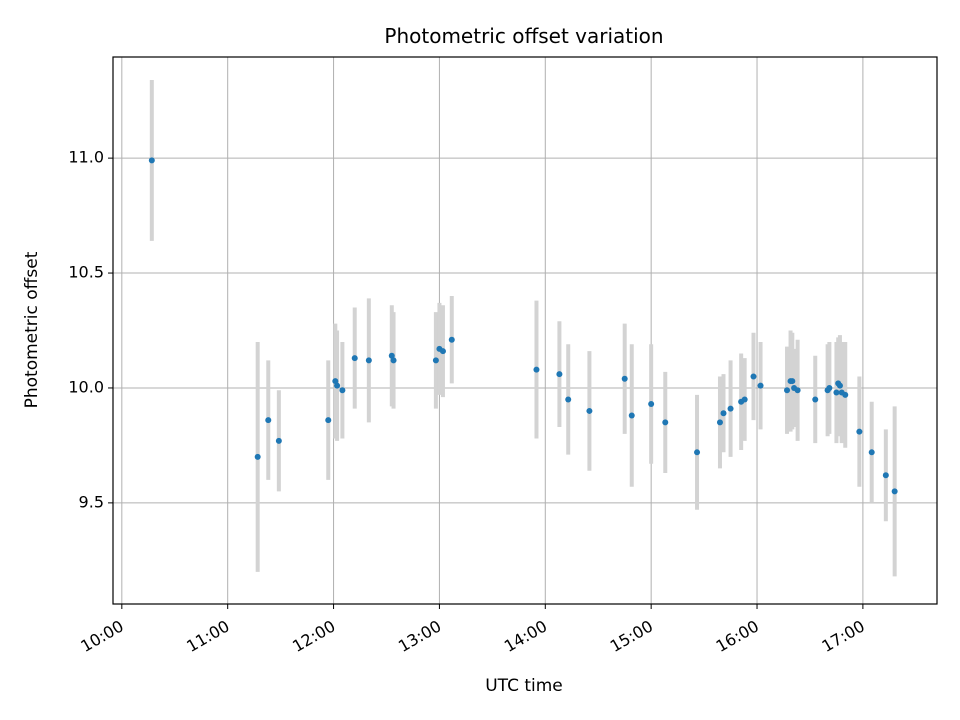 The image size is (960, 720). I want to click on y-tick-label: 10.5, so click(86, 272).